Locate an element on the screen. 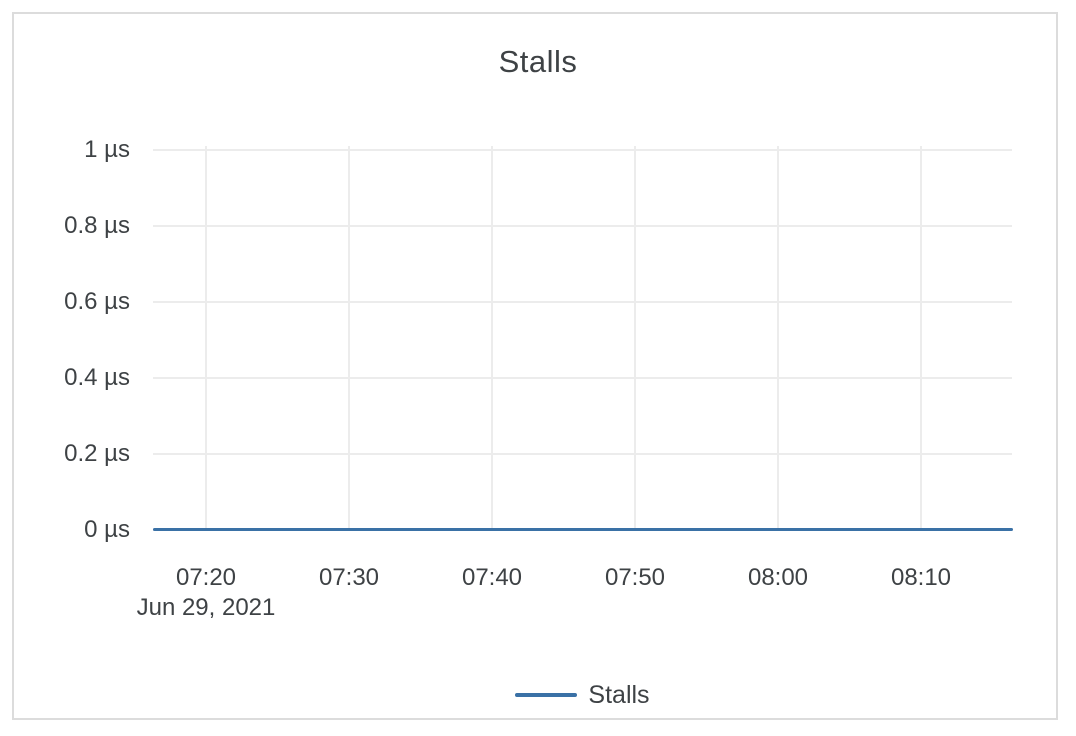 Image resolution: width=1076 pixels, height=736 pixels. y-tick-label: 1 µs is located at coordinates (107, 149).